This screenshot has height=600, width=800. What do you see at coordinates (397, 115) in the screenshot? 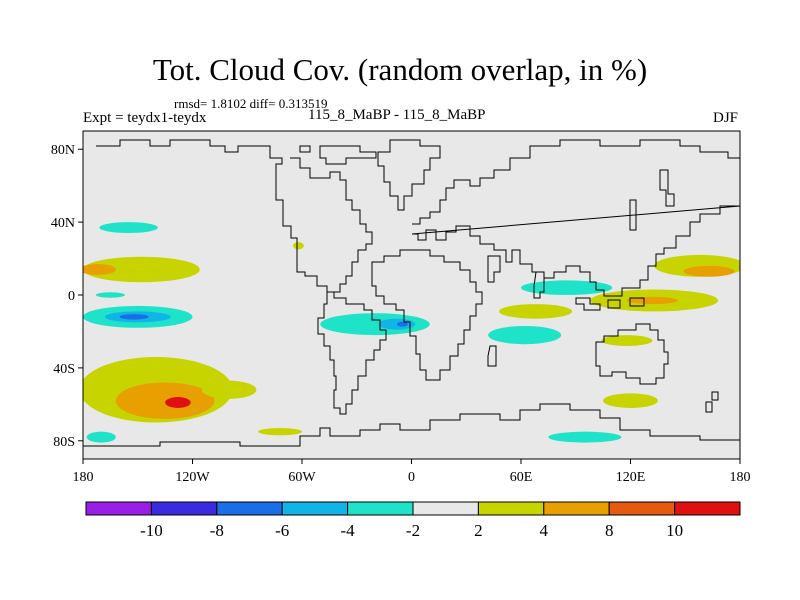
I see `experiments-label: 115_8_MaBP - 115_8_MaBP` at bounding box center [397, 115].